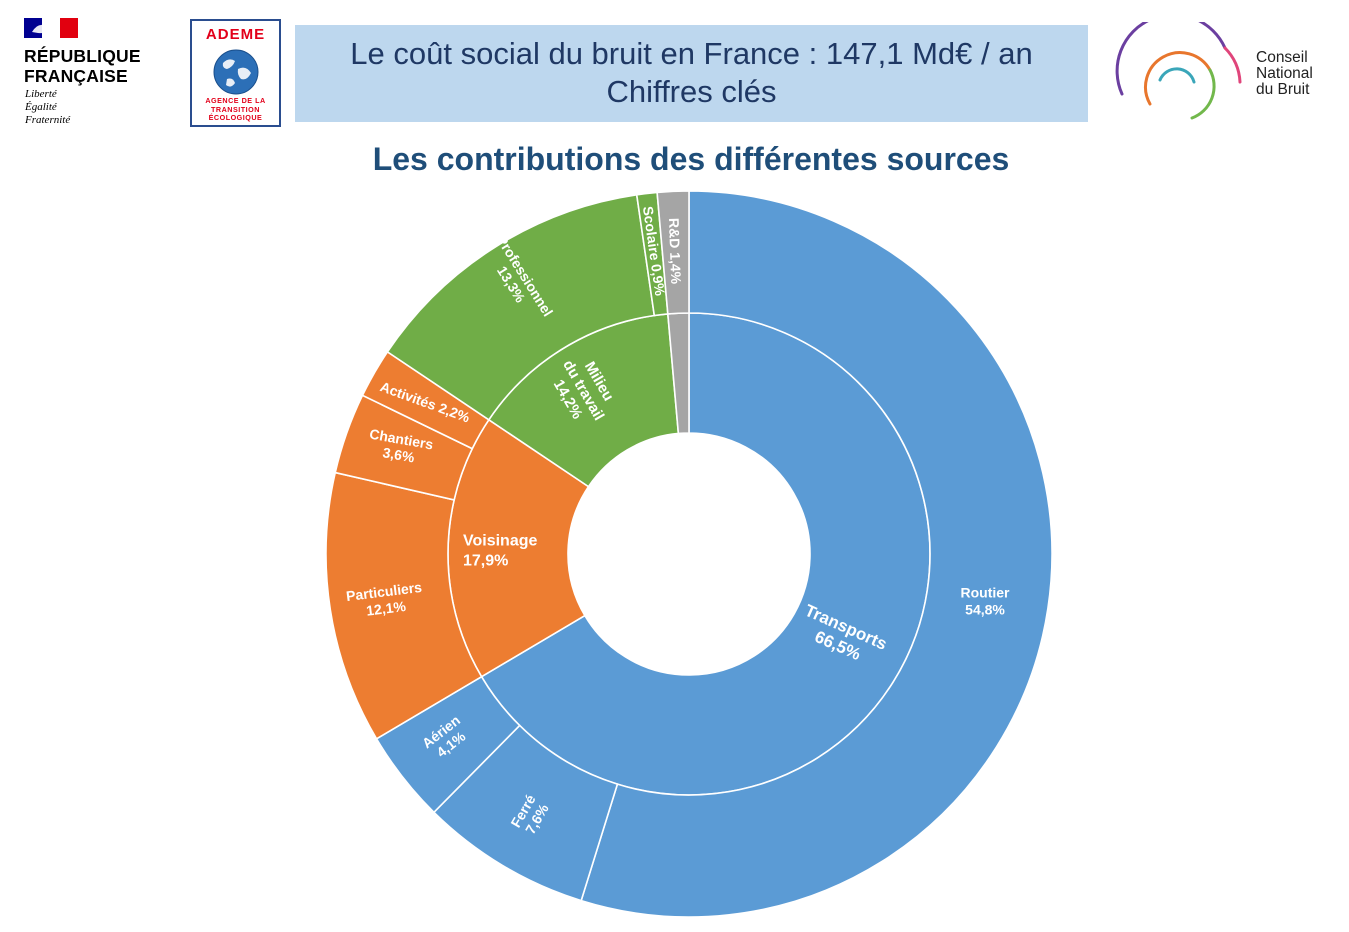 Image resolution: width=1349 pixels, height=932 pixels. What do you see at coordinates (235, 34) in the screenshot?
I see `ademe-name: ADEME` at bounding box center [235, 34].